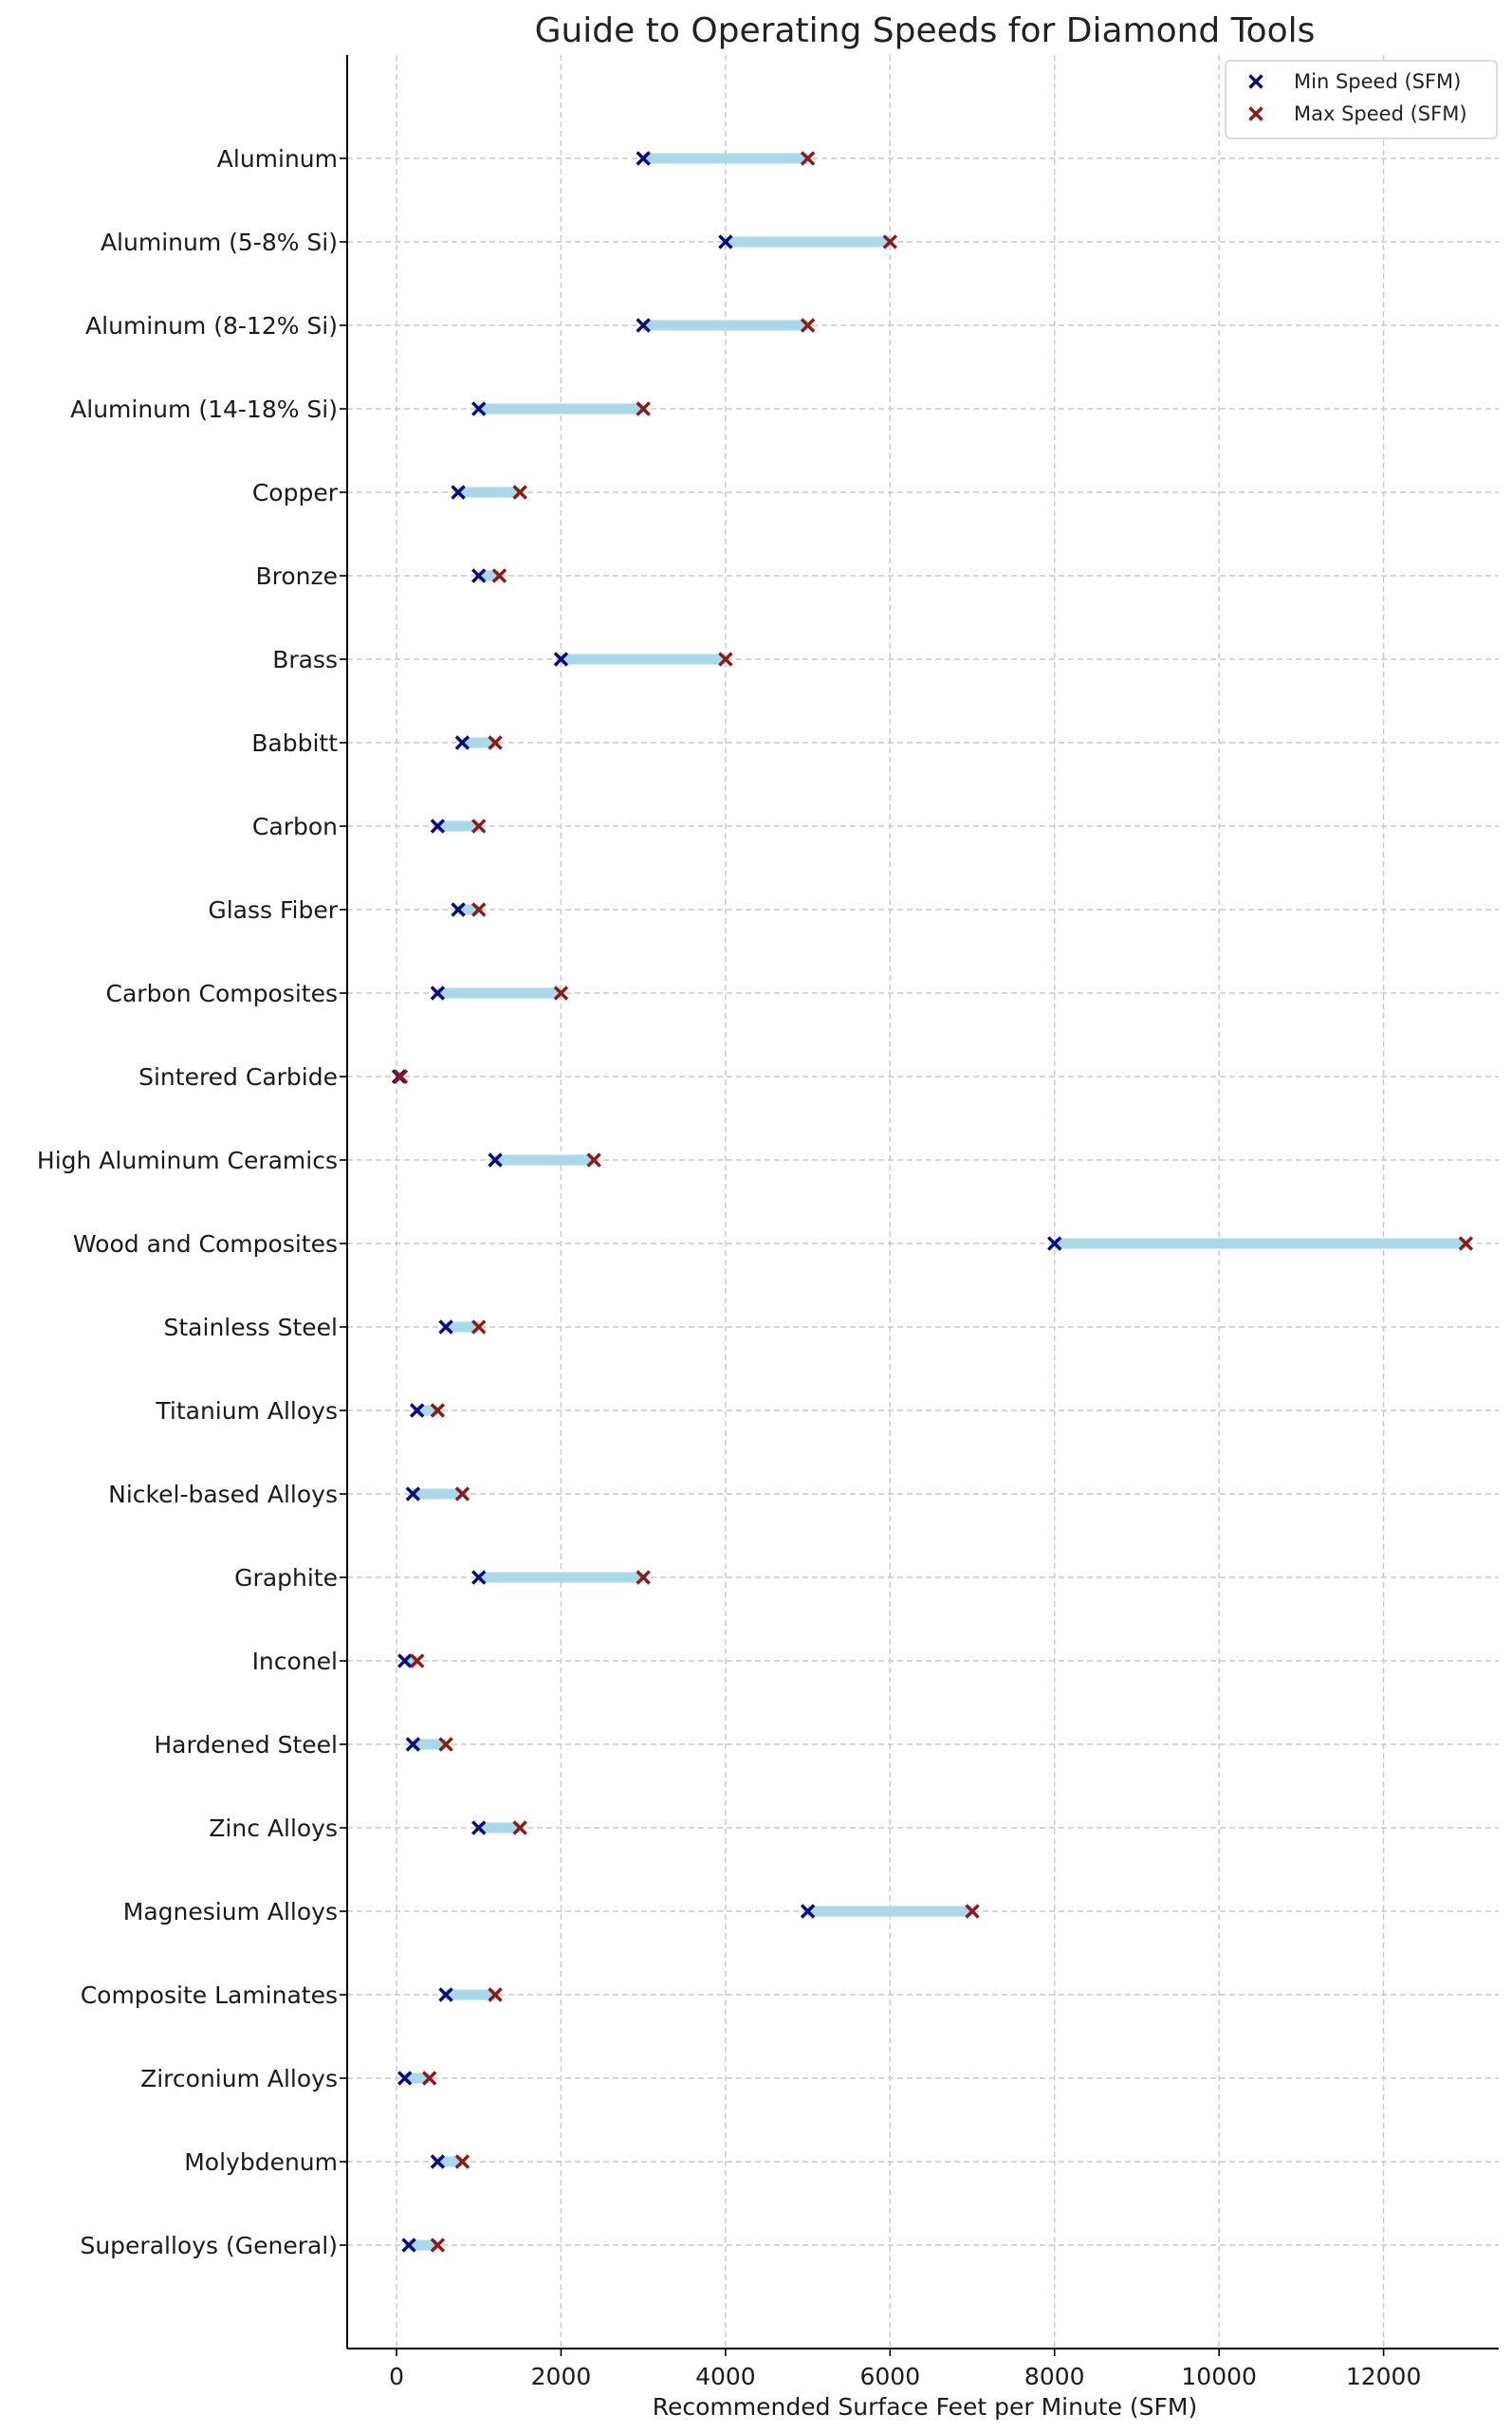 Image resolution: width=1512 pixels, height=2432 pixels. What do you see at coordinates (205, 1244) in the screenshot?
I see `y-tick-label: Wood and Composites` at bounding box center [205, 1244].